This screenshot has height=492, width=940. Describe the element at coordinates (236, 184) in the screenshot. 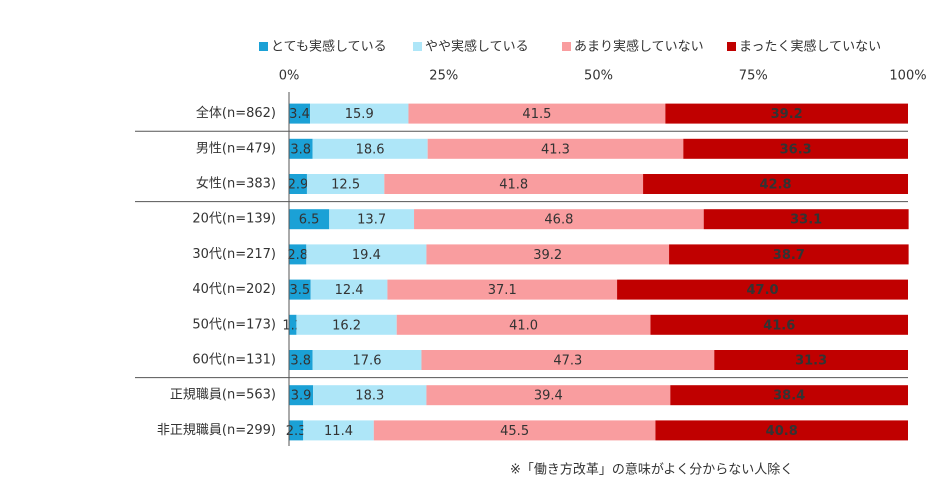

I see `category-label: 女性(n=383)` at that location.